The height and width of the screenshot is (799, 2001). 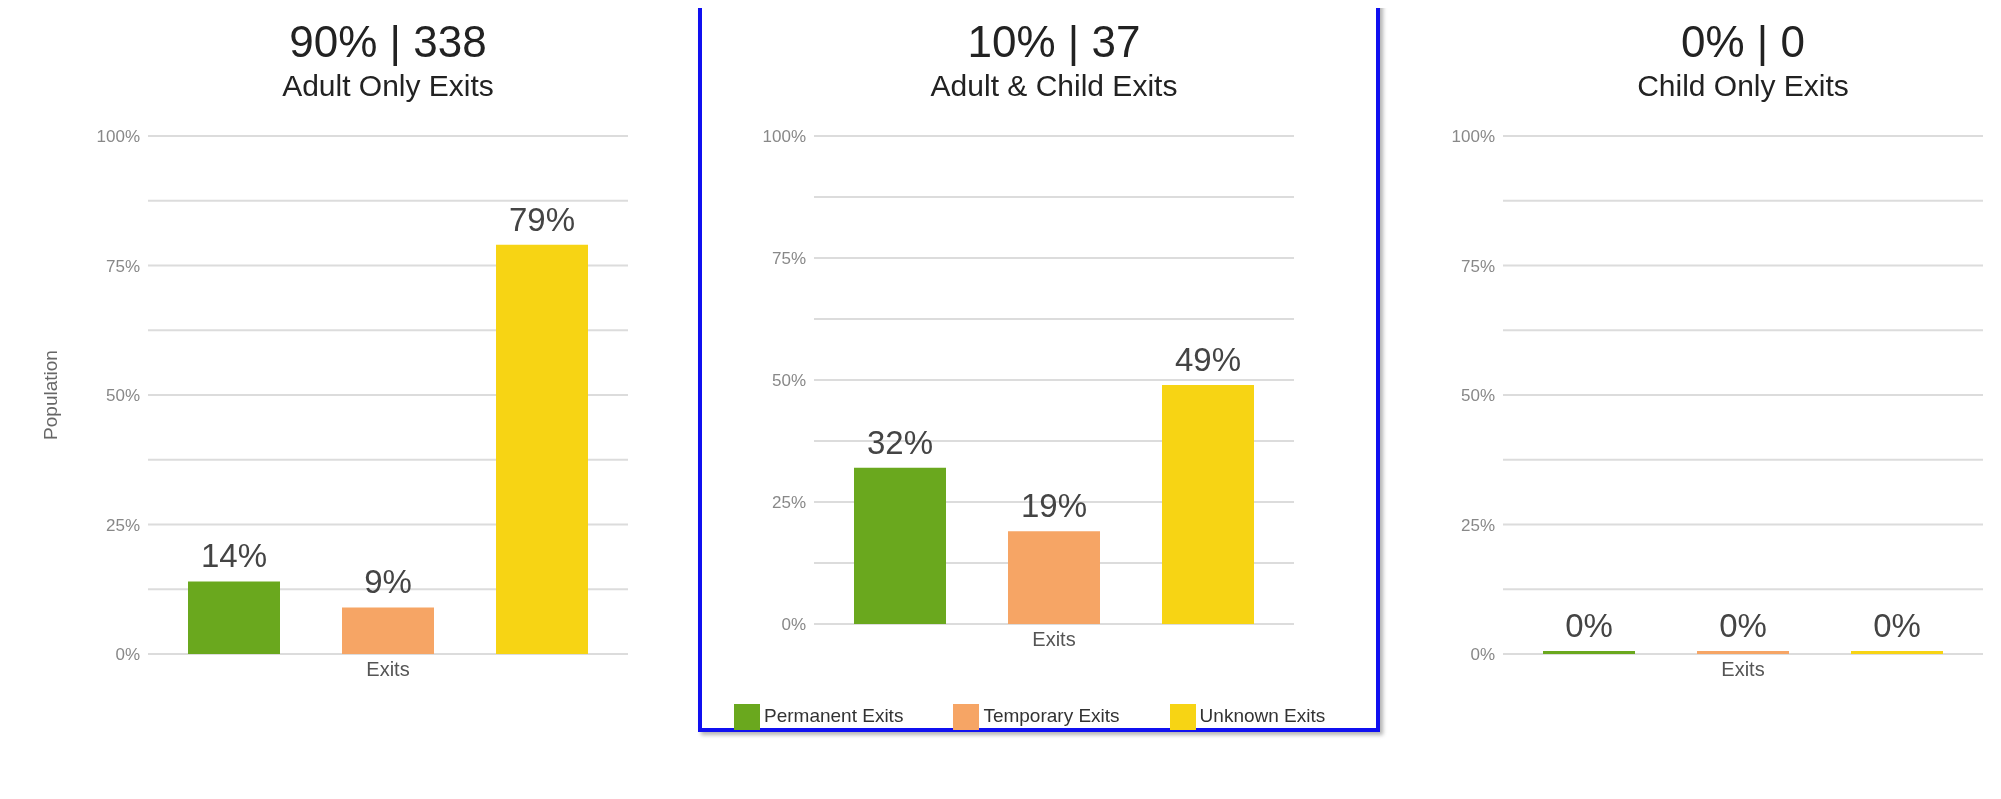 What do you see at coordinates (50, 395) in the screenshot?
I see `y-axis-title: Population` at bounding box center [50, 395].